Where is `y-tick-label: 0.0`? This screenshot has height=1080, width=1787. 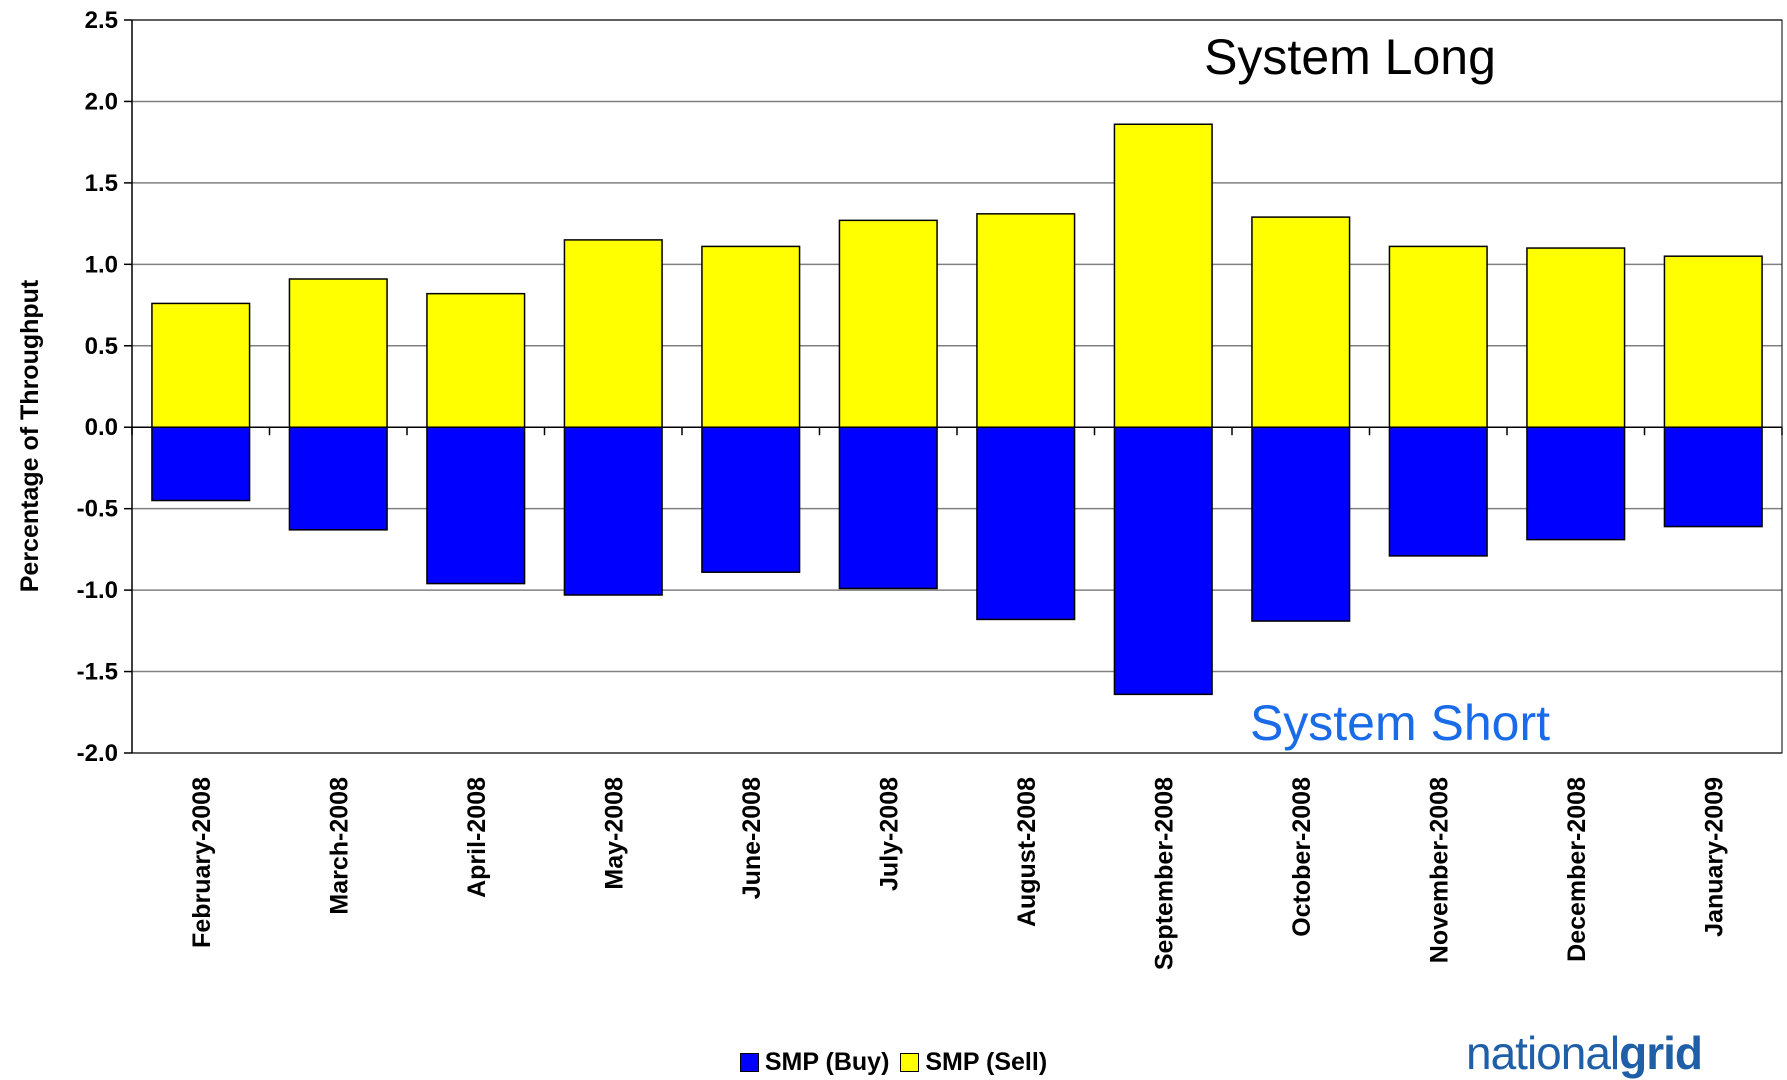 y-tick-label: 0.0 is located at coordinates (101, 427).